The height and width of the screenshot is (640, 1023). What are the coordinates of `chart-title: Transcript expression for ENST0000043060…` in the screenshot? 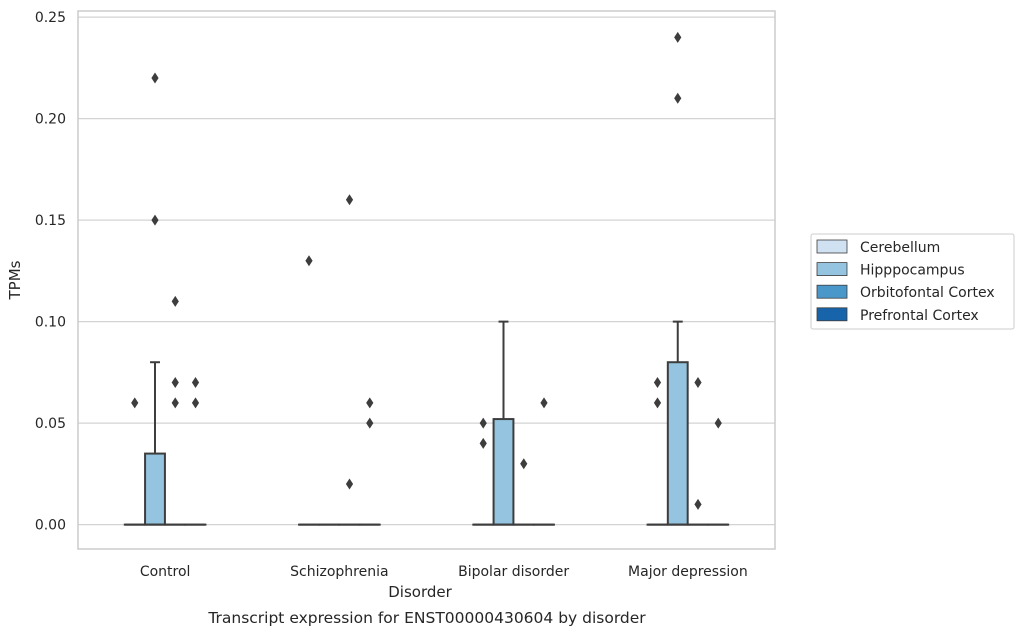 It's located at (426, 618).